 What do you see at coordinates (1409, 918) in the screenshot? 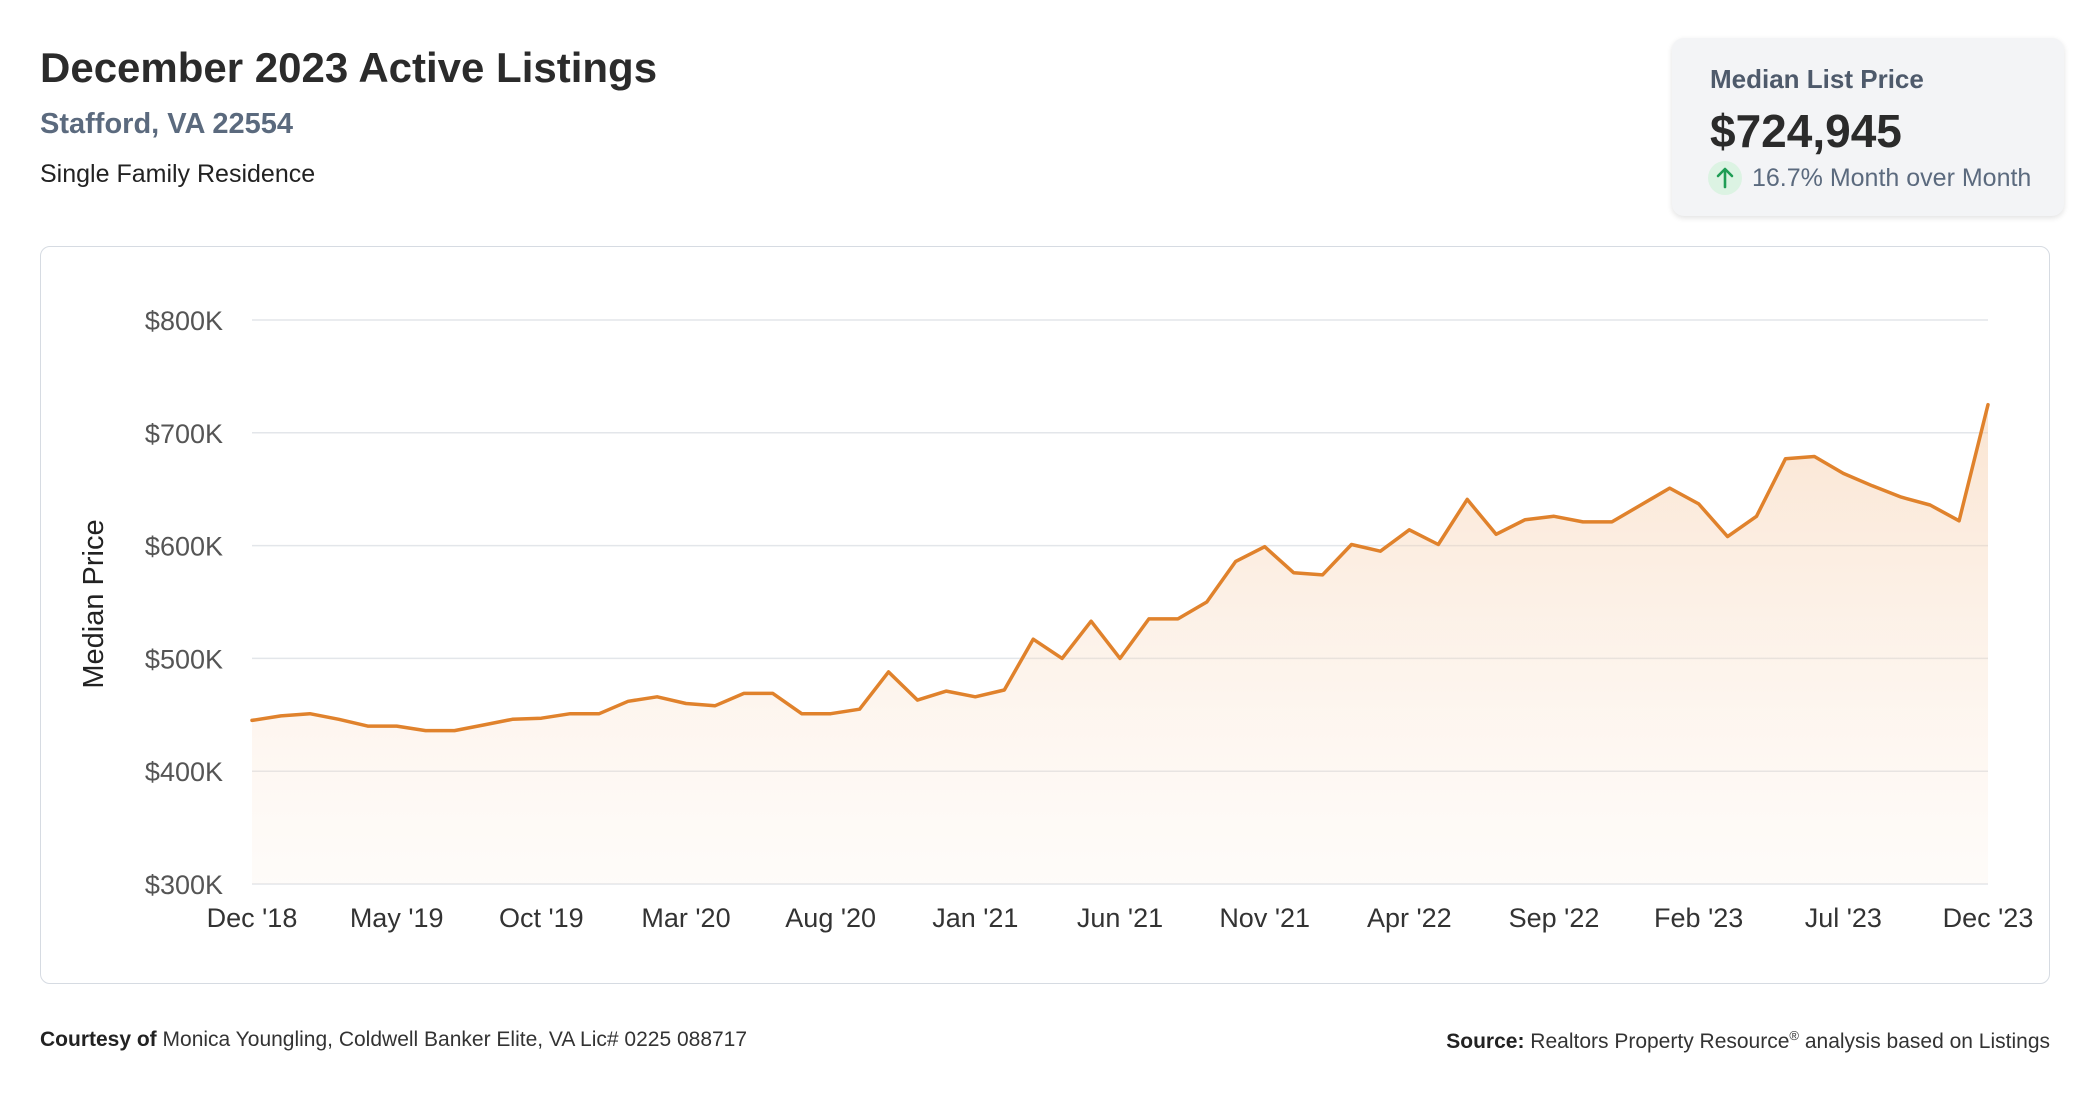
I see `x-tick-label: Apr '22` at bounding box center [1409, 918].